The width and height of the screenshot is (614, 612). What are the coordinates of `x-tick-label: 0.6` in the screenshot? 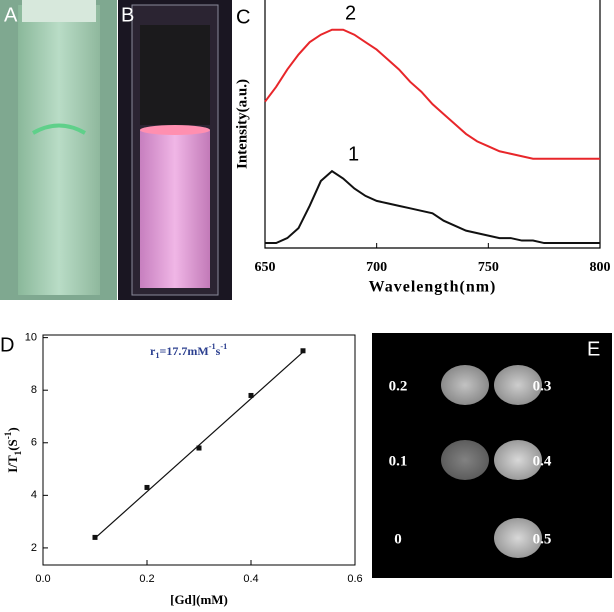 It's located at (354, 579).